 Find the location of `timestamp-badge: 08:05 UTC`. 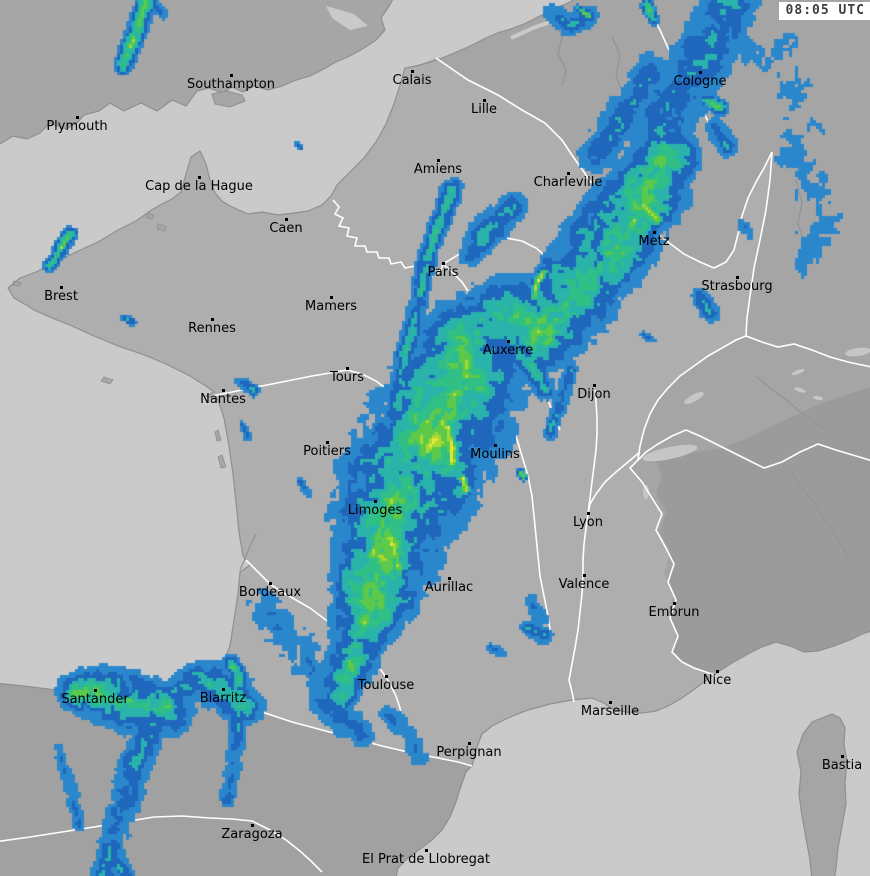

timestamp-badge: 08:05 UTC is located at coordinates (824, 11).